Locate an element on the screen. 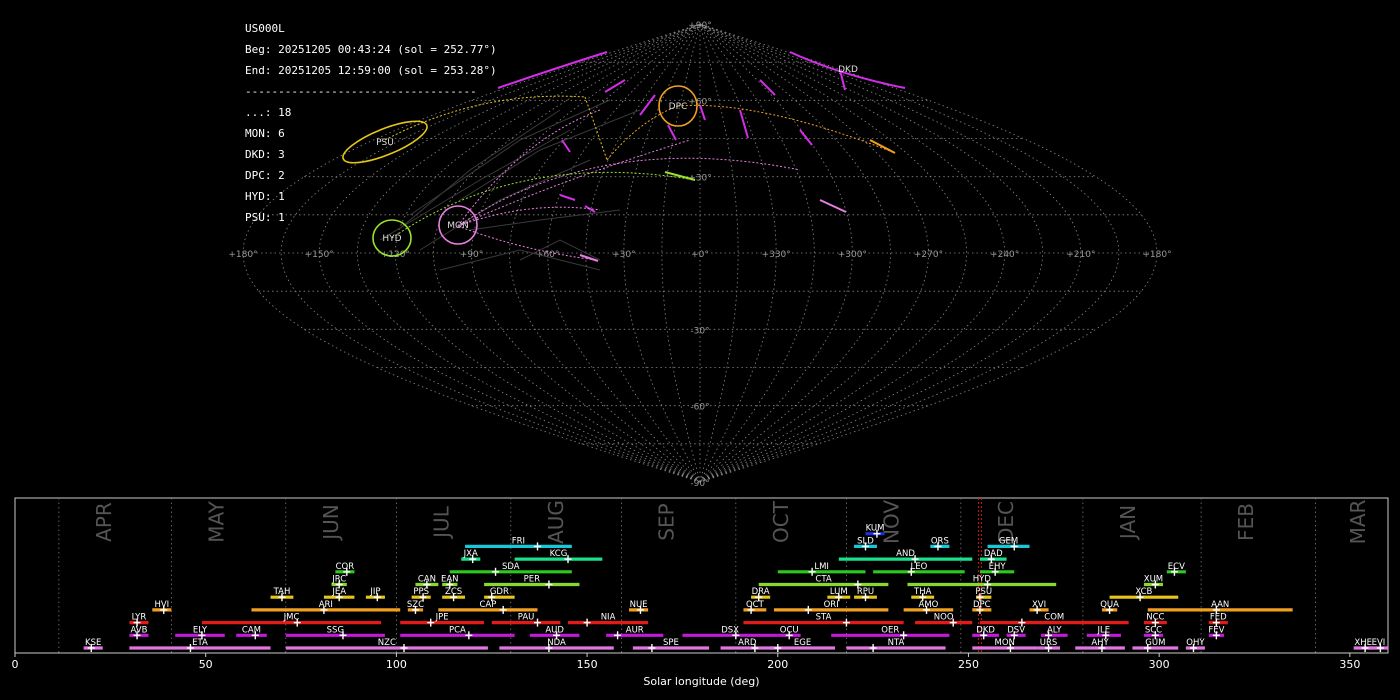 The width and height of the screenshot is (1400, 700). shower-label-jmc: JMC is located at coordinates (291, 618).